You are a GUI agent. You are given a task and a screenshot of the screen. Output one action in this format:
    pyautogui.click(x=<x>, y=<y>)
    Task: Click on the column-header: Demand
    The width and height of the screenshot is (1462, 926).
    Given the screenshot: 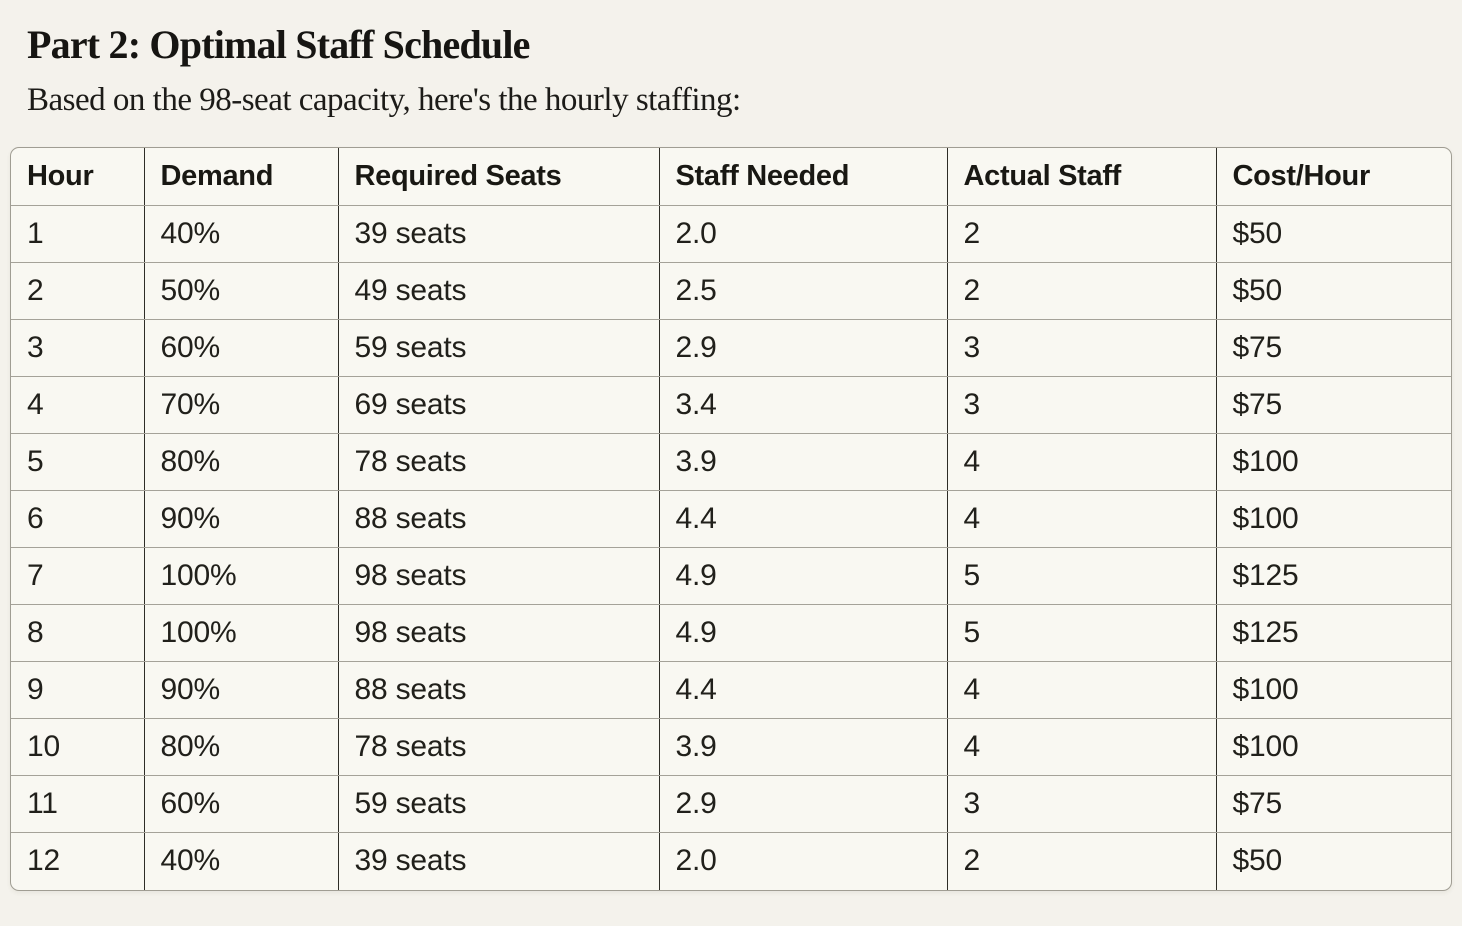 What is the action you would take?
    pyautogui.click(x=241, y=177)
    